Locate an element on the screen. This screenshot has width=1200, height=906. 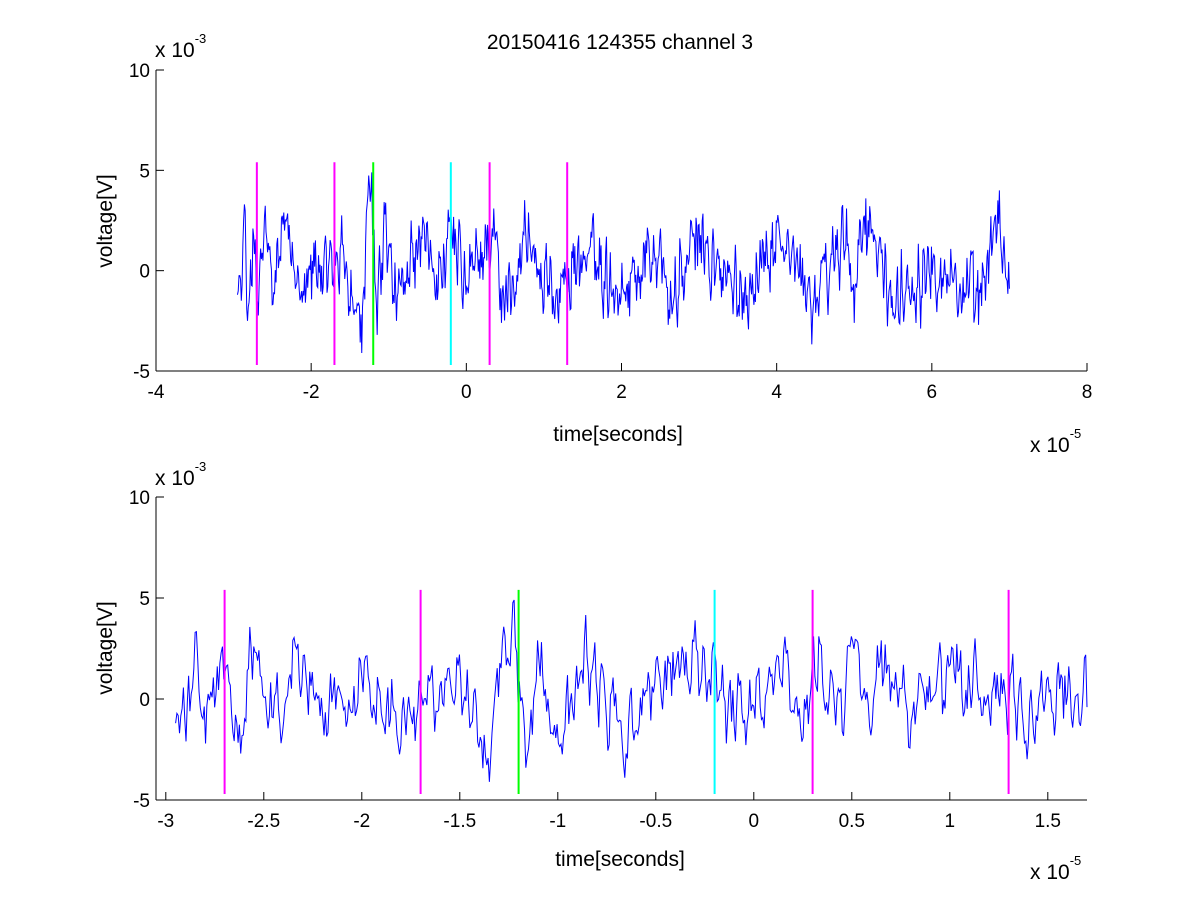
bottom-y-axis-label: voltage[V] is located at coordinates (105, 647).